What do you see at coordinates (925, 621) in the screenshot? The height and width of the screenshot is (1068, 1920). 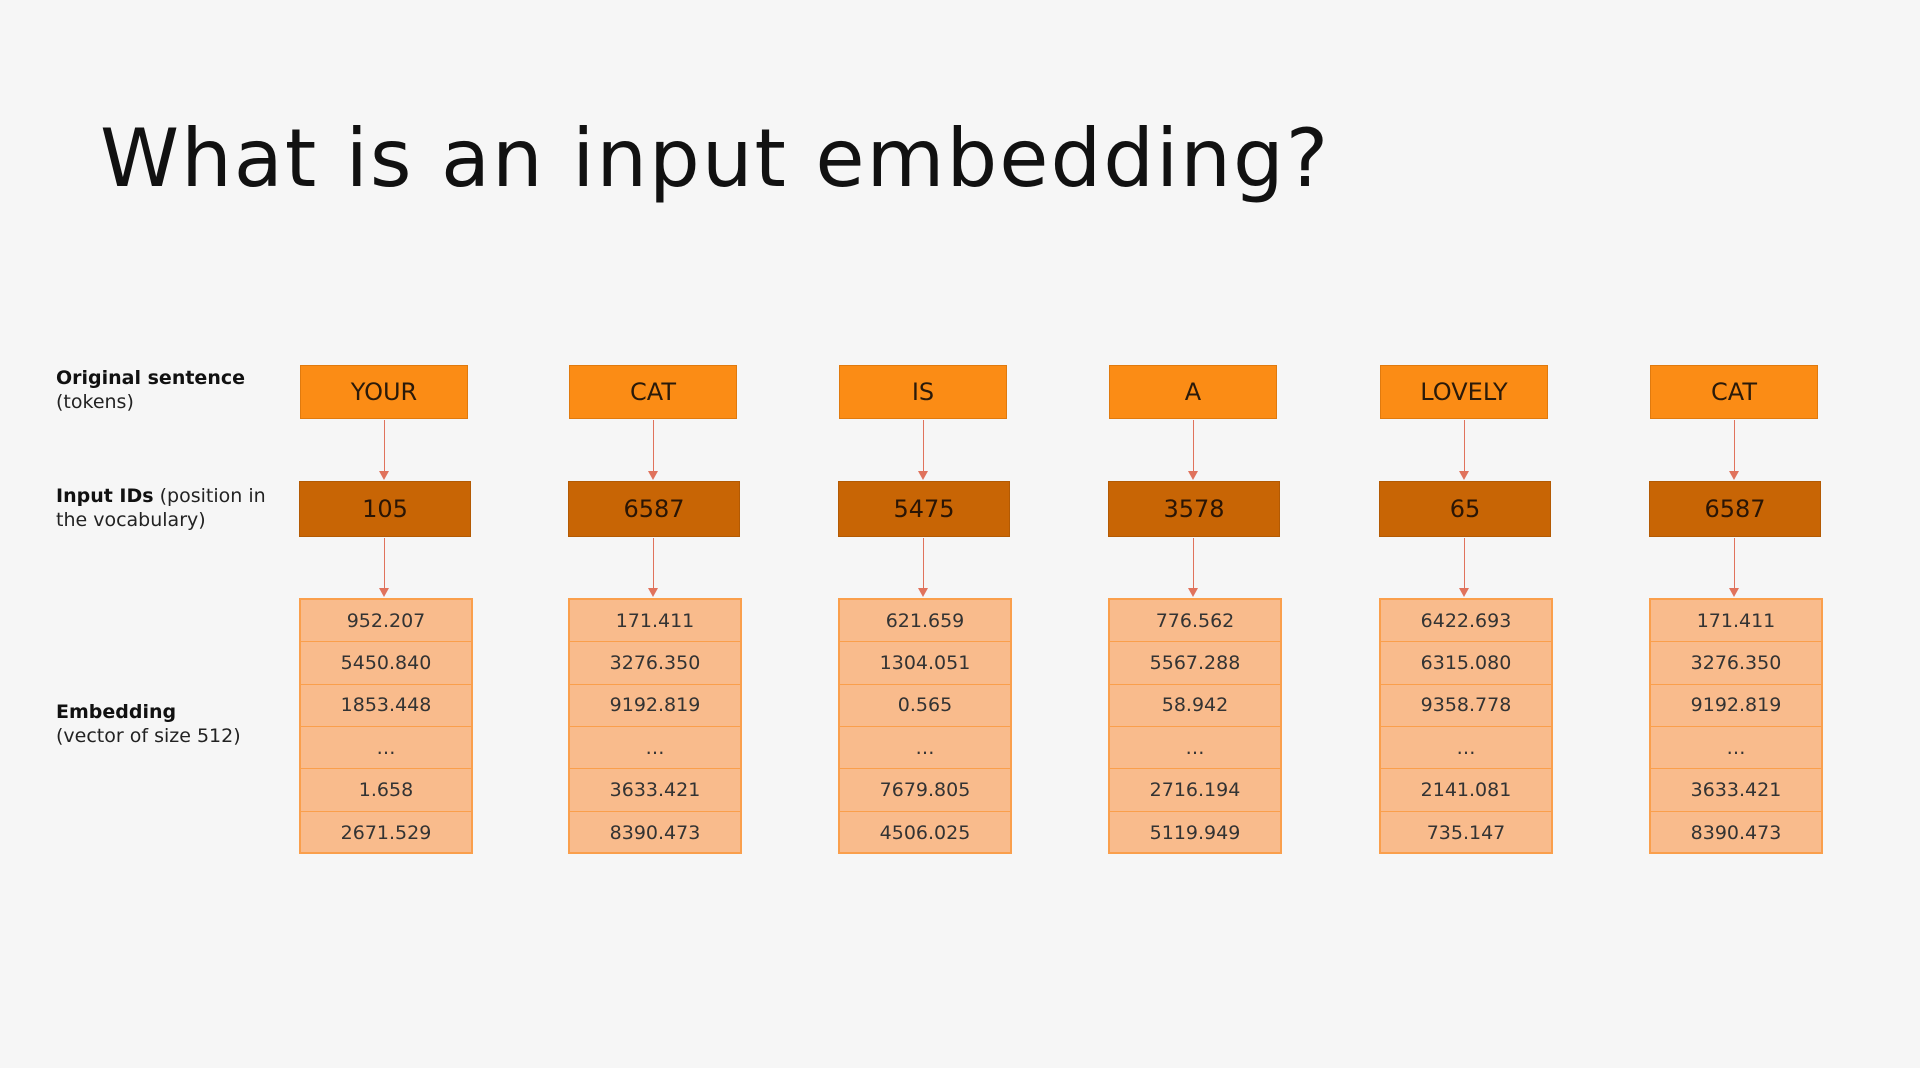 I see `embedding-value: 621.659` at bounding box center [925, 621].